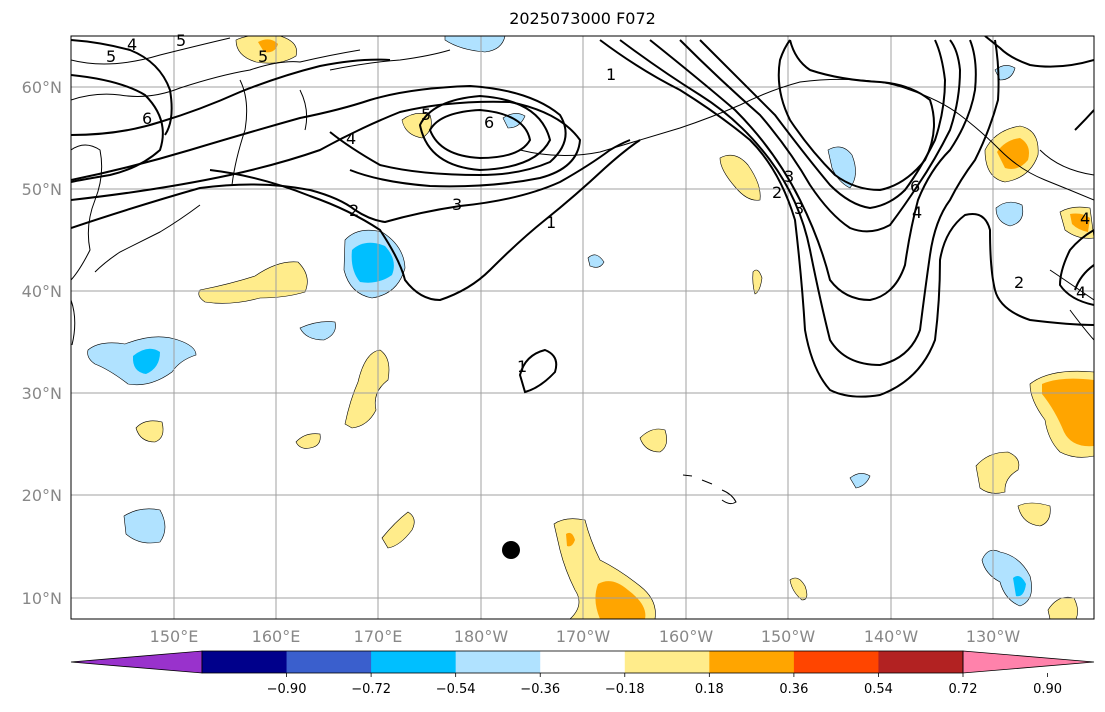 Image resolution: width=1105 pixels, height=712 pixels. What do you see at coordinates (788, 636) in the screenshot?
I see `lon-label: 150°W` at bounding box center [788, 636].